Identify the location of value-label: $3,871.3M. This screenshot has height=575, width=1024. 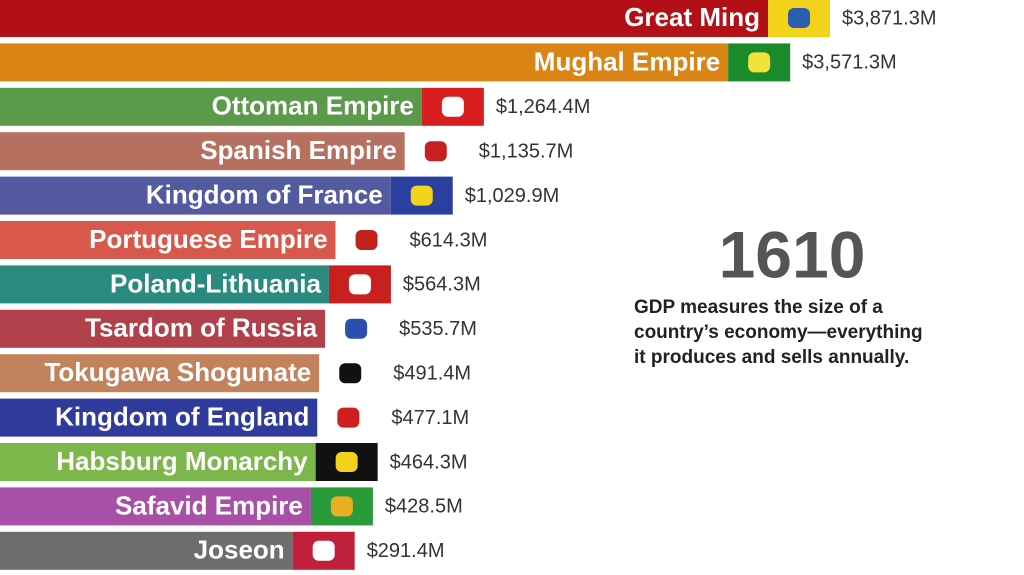
(889, 18).